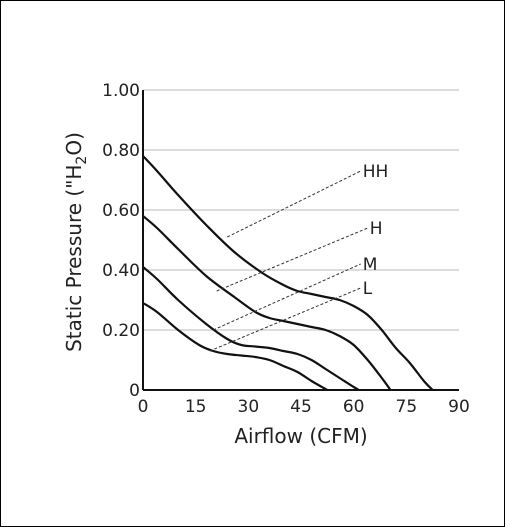  Describe the element at coordinates (121, 151) in the screenshot. I see `y-tick-label: 0.80` at that location.